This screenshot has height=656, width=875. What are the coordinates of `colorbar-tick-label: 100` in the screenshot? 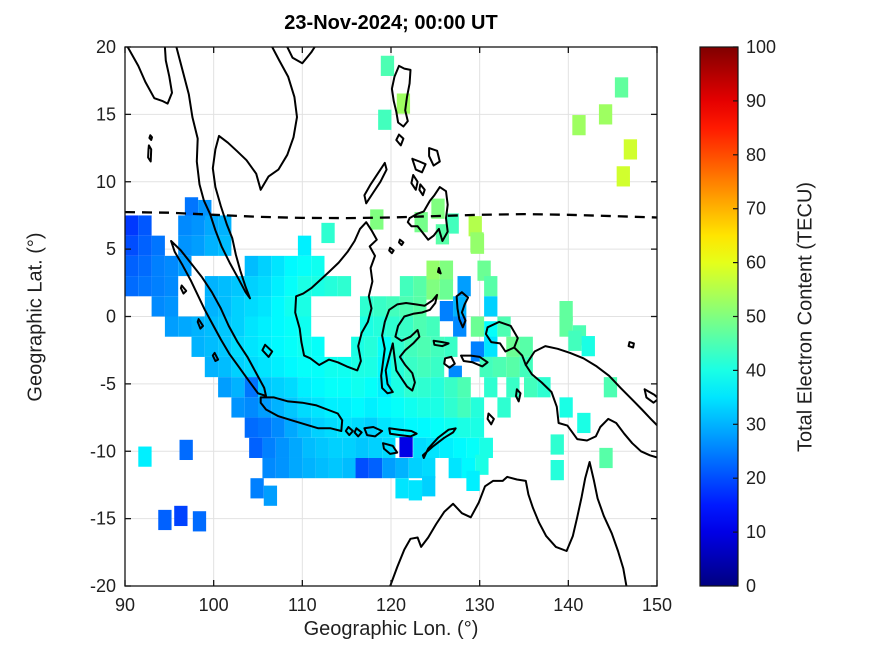 It's located at (761, 47).